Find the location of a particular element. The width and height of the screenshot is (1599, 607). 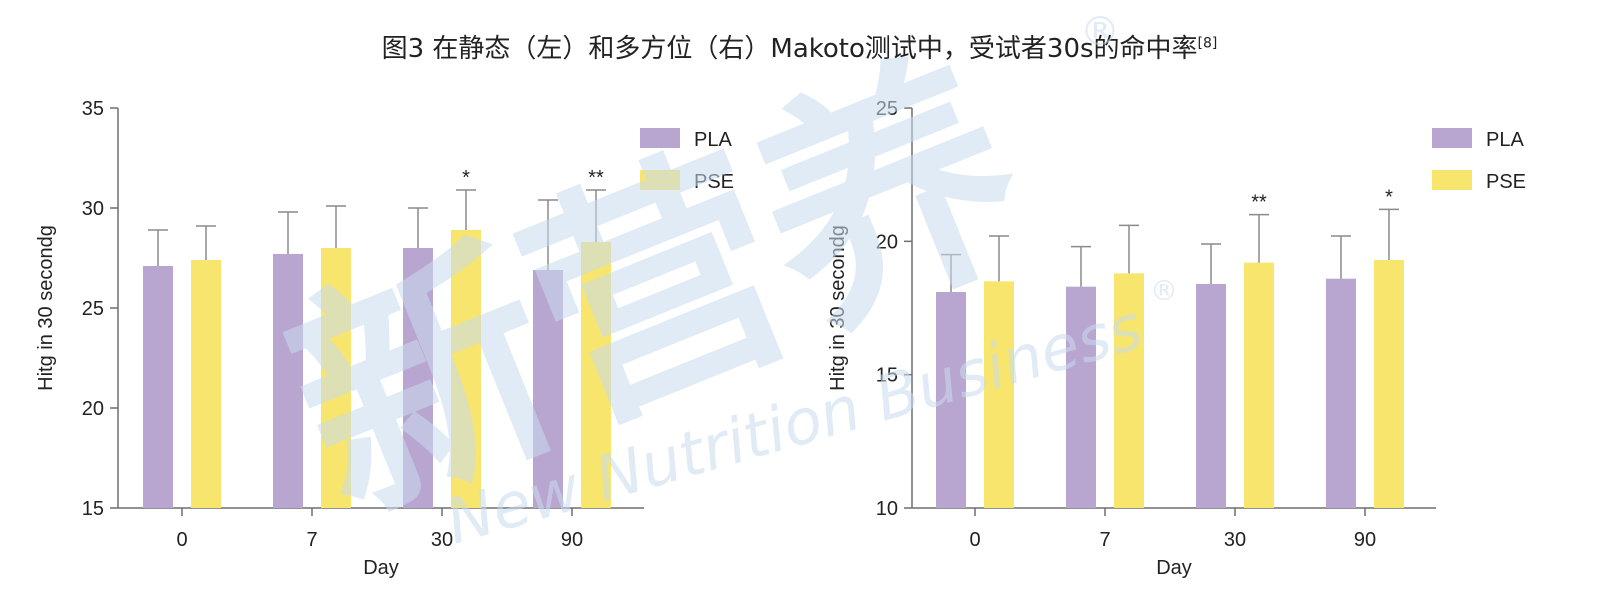

y-tick-label: 10 is located at coordinates (887, 509).